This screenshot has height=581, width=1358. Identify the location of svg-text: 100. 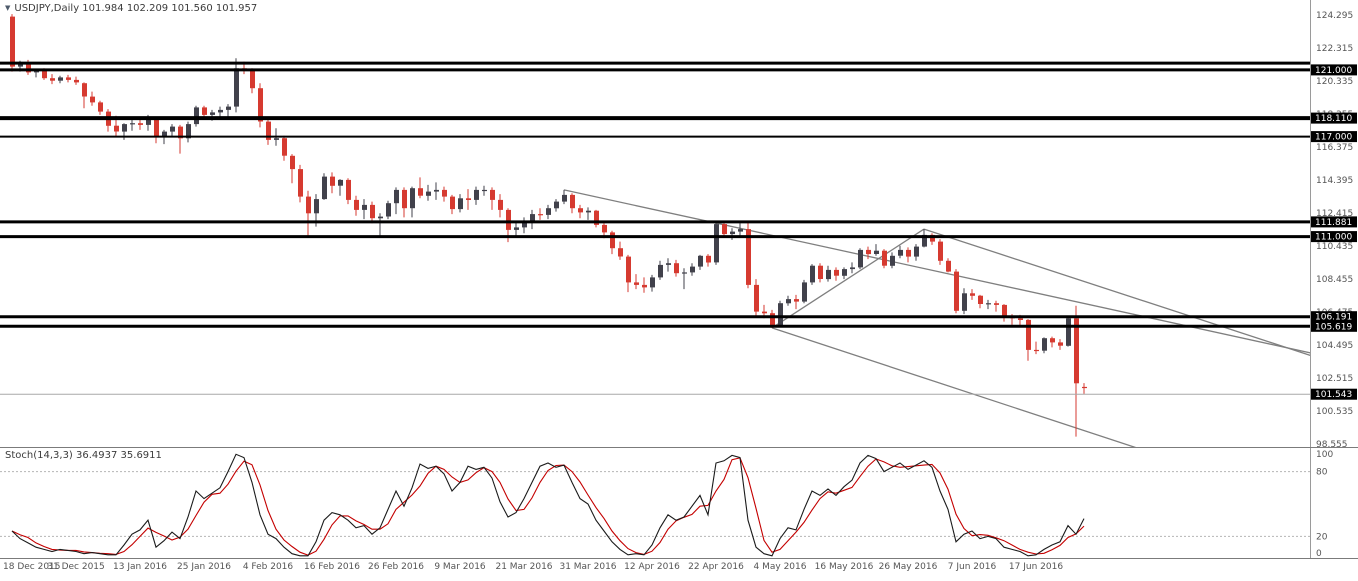
(1324, 455).